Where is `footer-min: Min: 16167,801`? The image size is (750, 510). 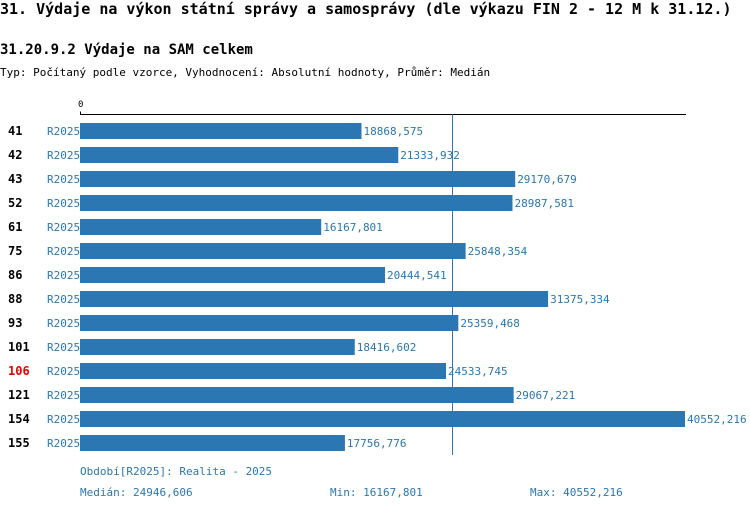 footer-min: Min: 16167,801 is located at coordinates (376, 492).